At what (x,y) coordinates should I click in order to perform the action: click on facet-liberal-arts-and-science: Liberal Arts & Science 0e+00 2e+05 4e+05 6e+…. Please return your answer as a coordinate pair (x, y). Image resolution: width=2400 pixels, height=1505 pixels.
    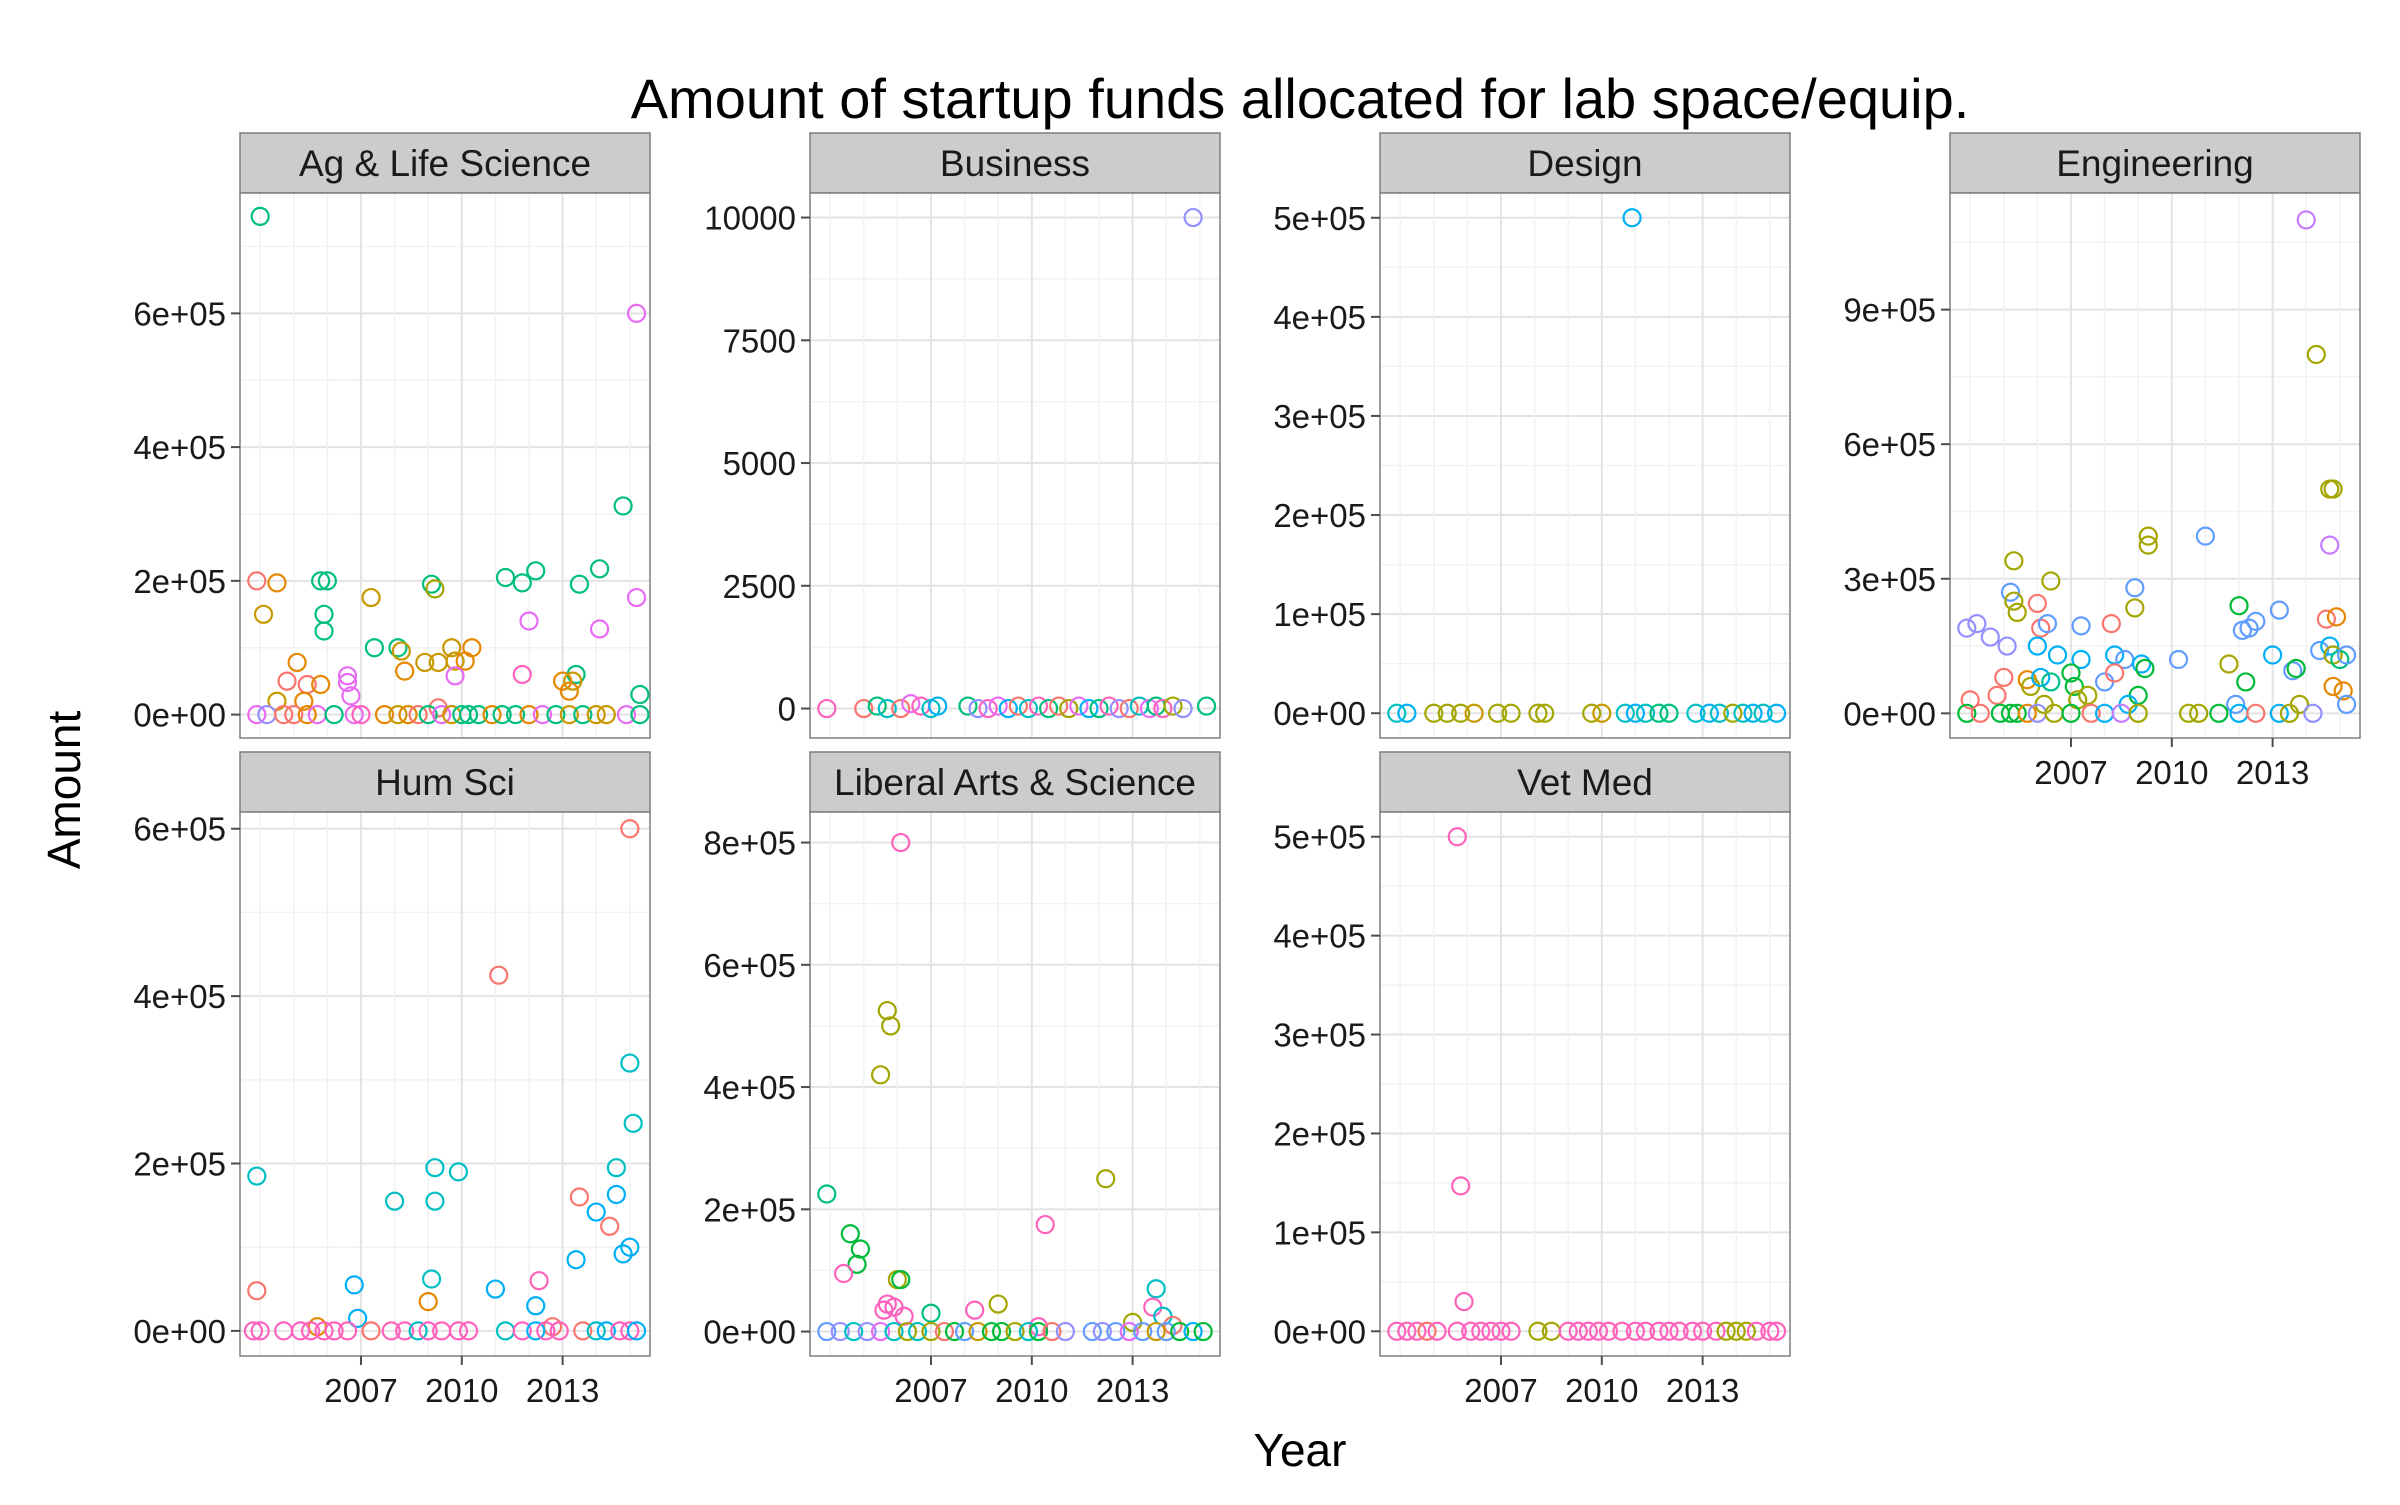
    Looking at the image, I should click on (962, 1080).